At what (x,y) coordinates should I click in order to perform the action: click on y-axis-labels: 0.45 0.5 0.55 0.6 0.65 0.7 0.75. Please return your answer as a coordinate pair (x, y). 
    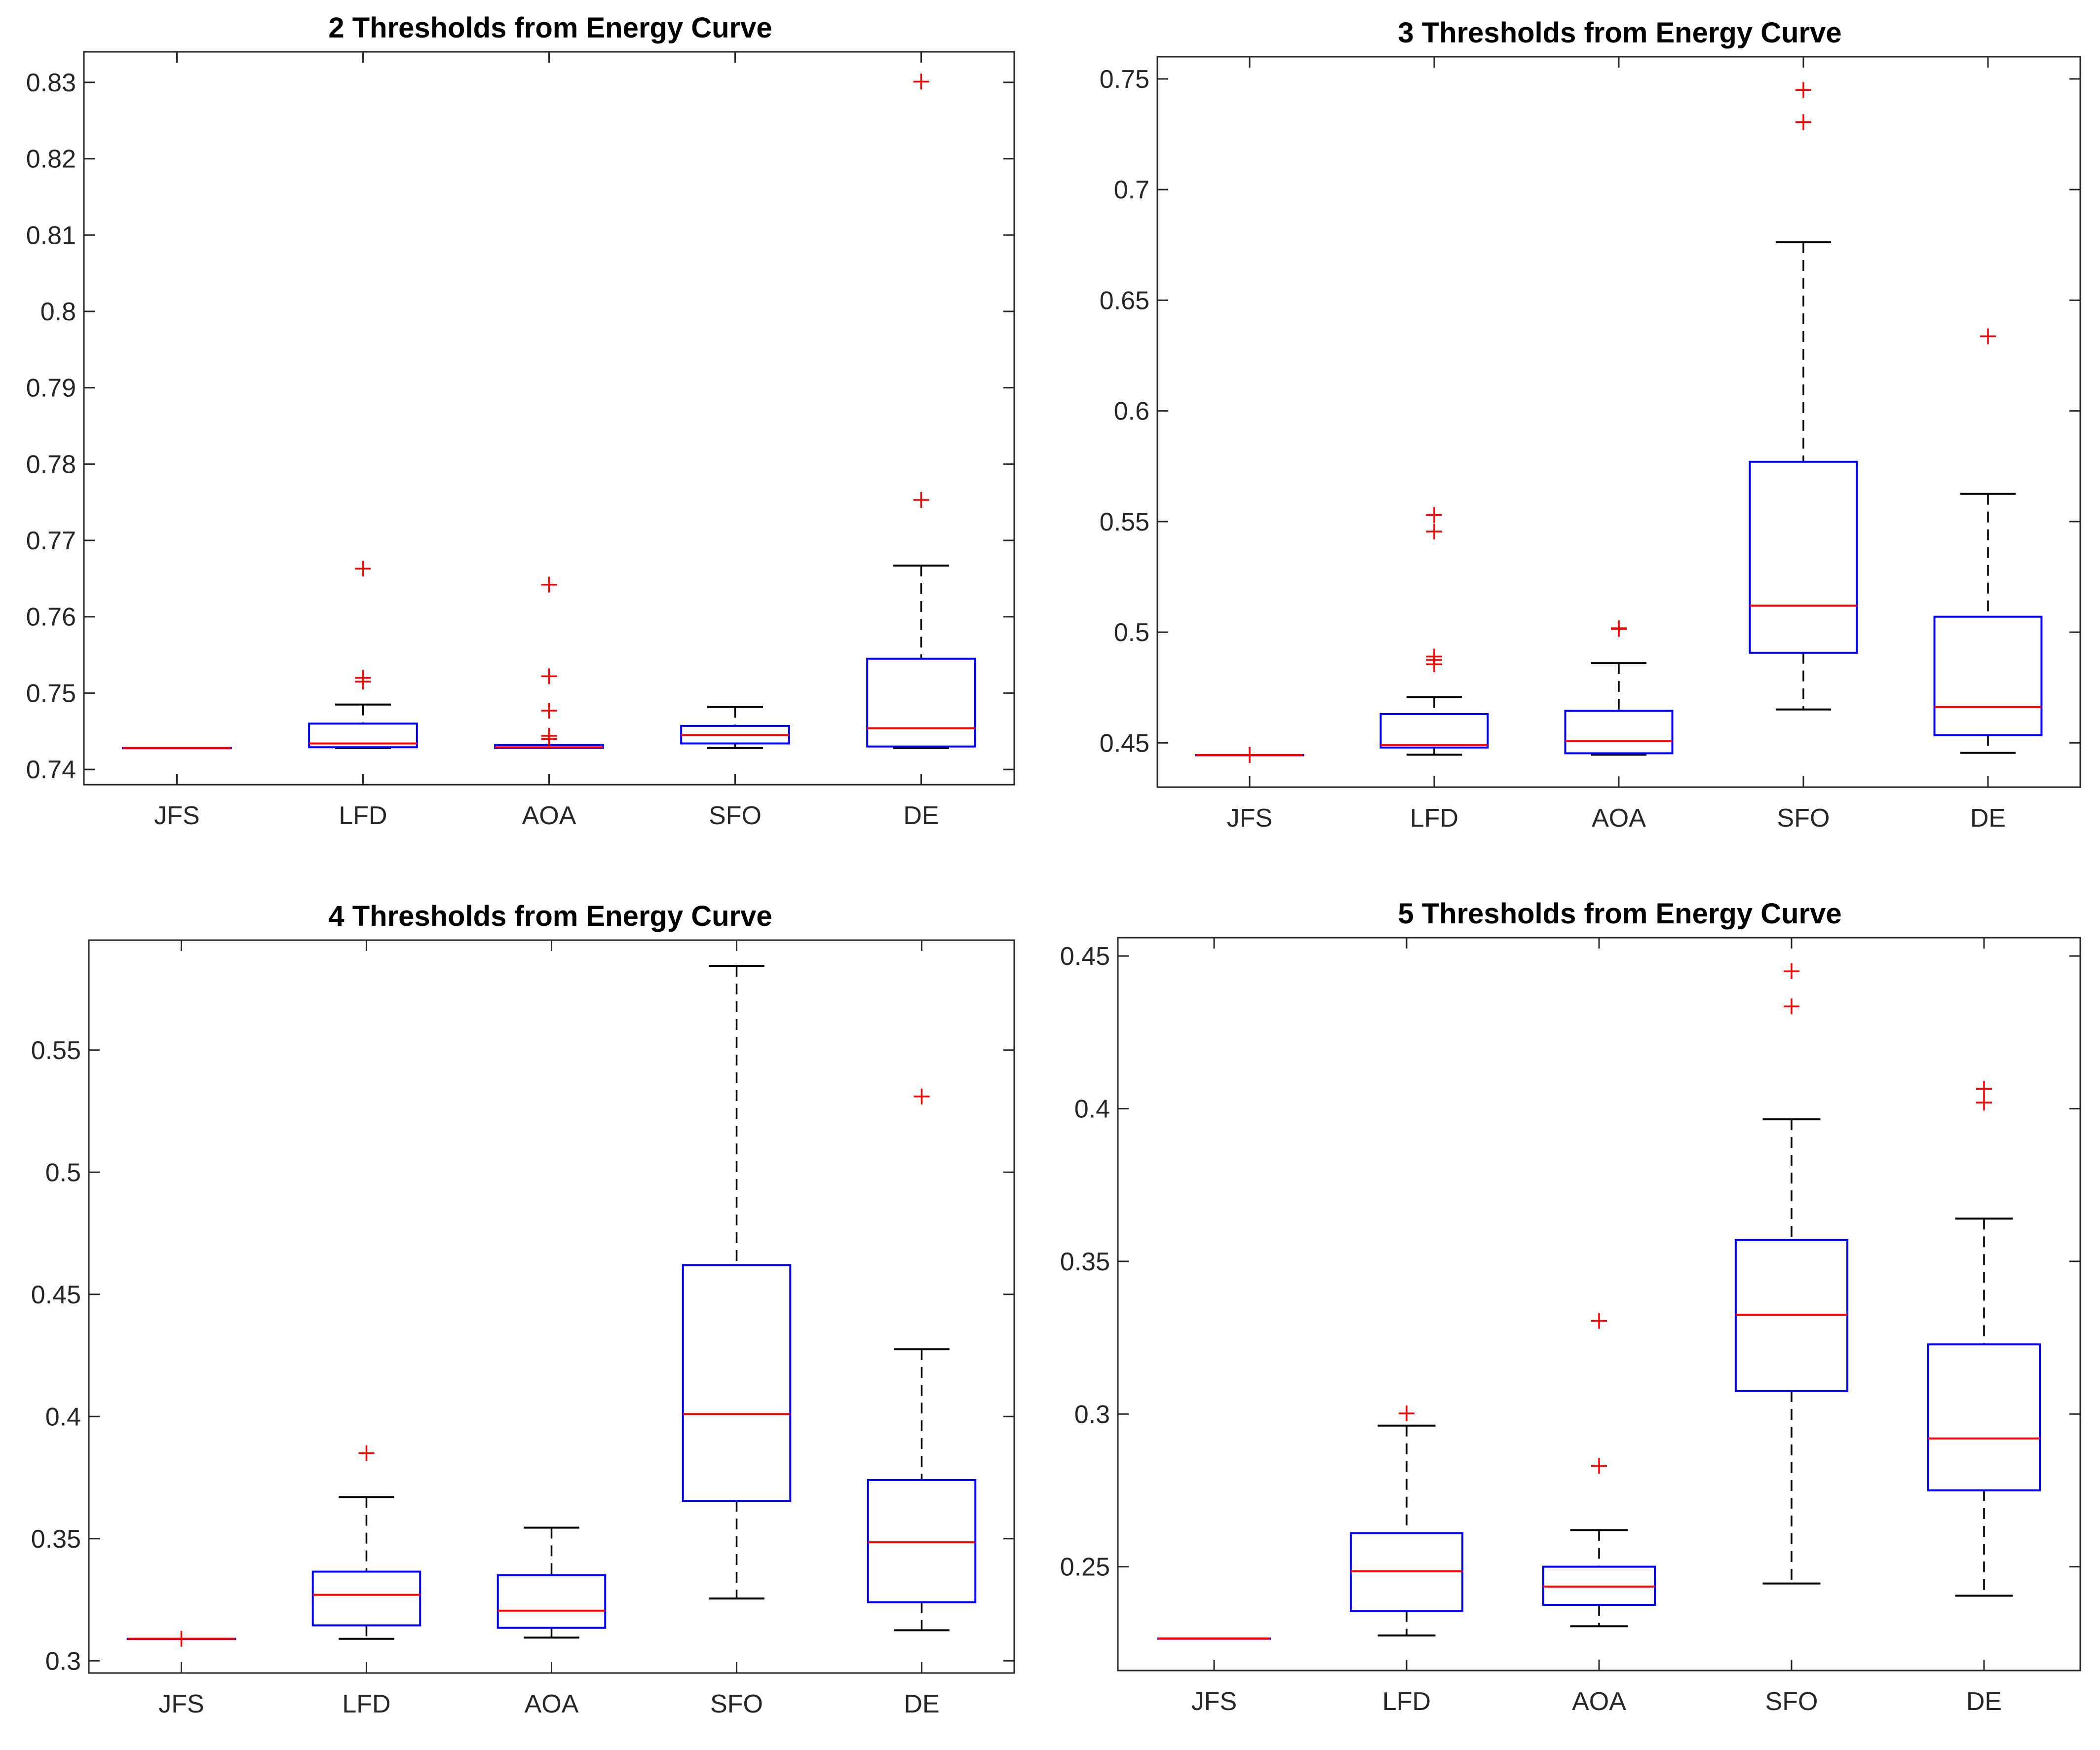
    Looking at the image, I should click on (1124, 411).